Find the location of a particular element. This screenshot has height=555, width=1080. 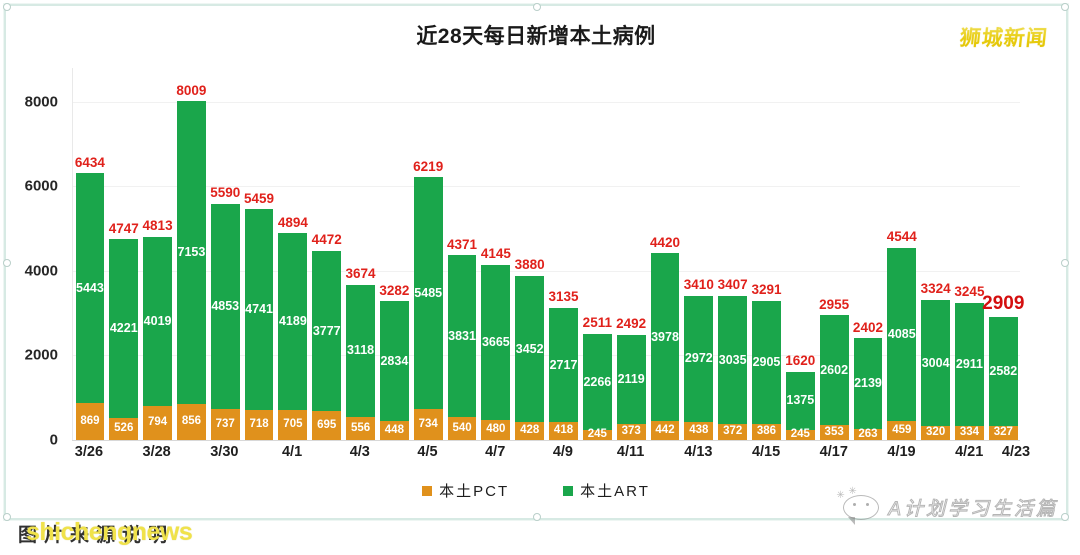

bar-segment-pct: 856 is located at coordinates (191, 421).